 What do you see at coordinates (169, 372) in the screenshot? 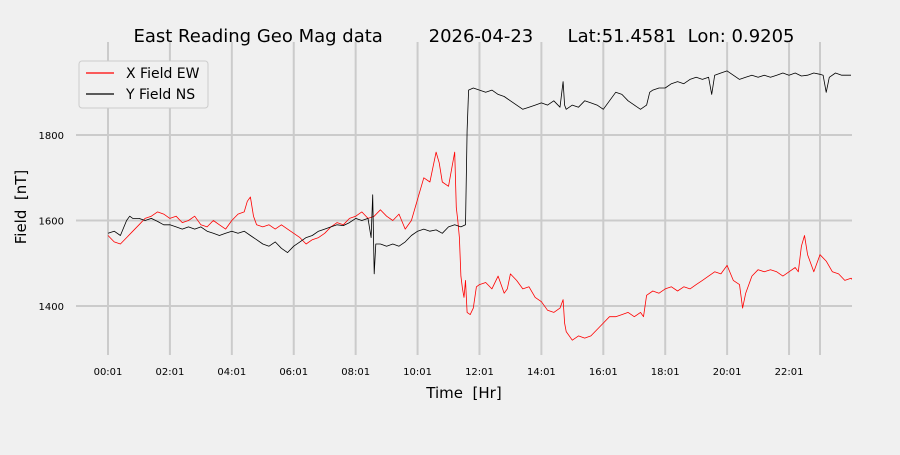
I see `x-tick-label: 02:01` at bounding box center [169, 372].